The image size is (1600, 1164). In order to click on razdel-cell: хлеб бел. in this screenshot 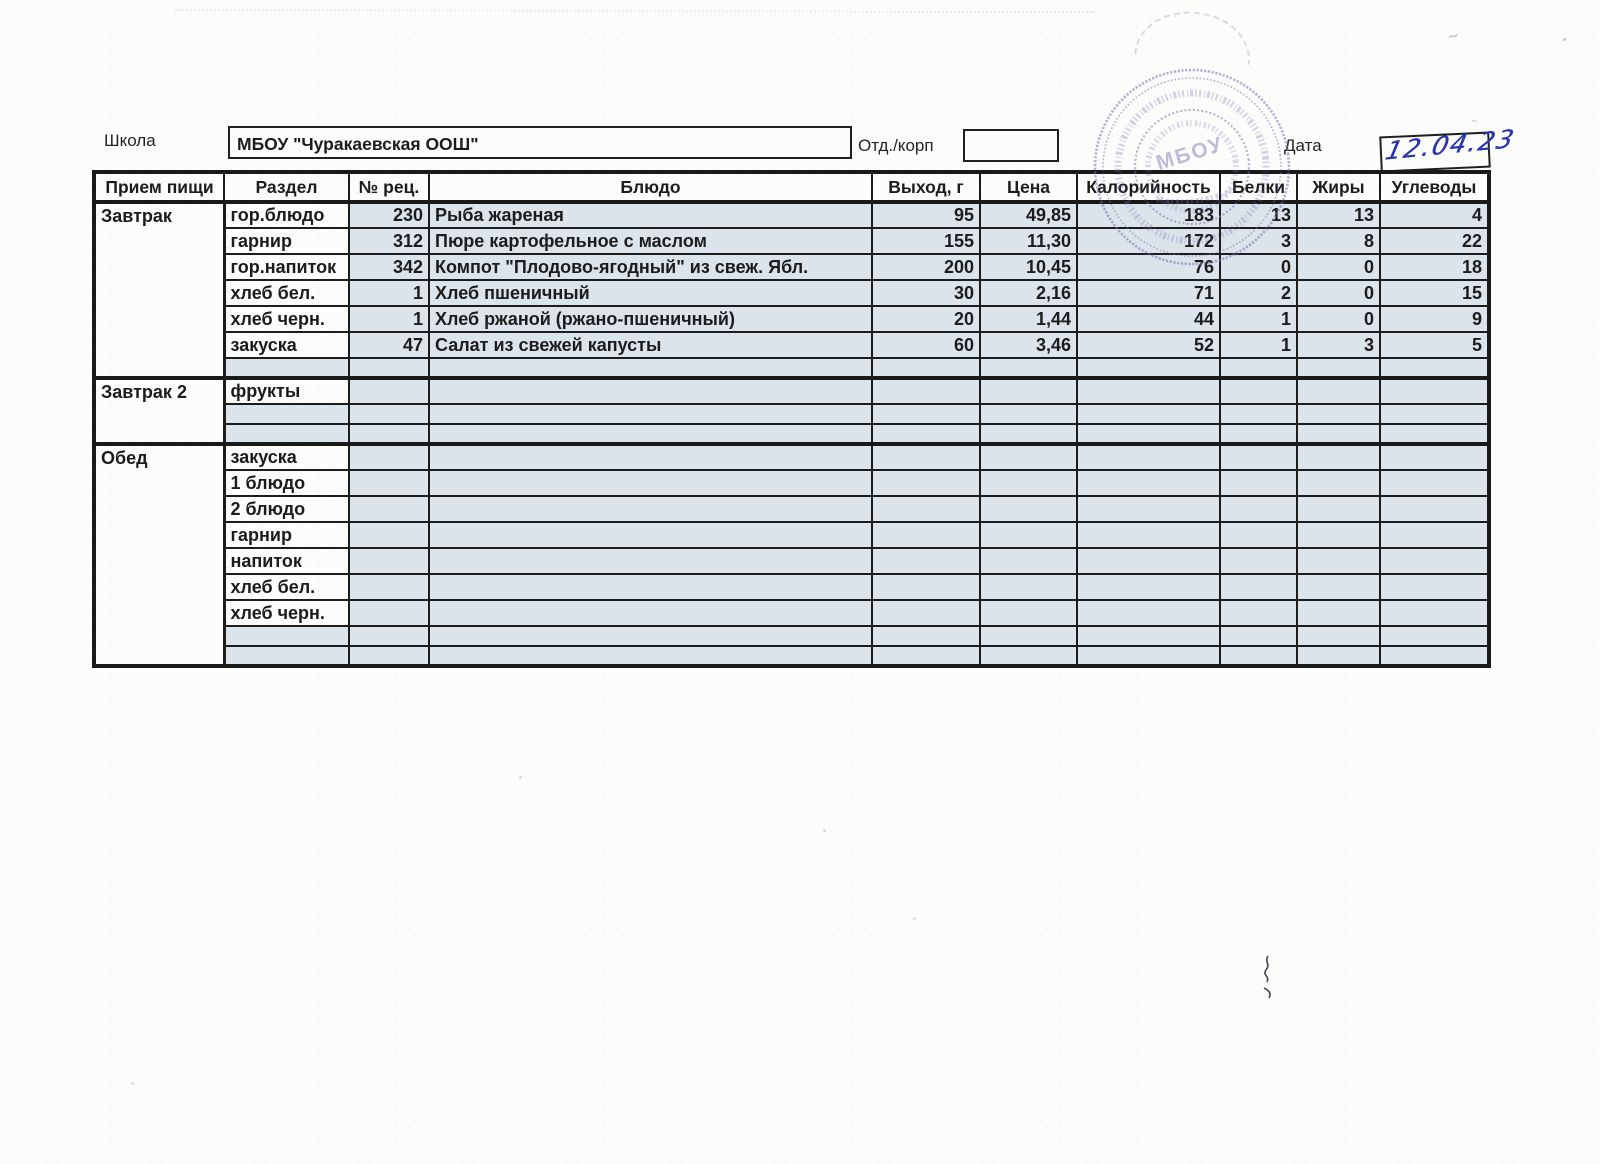, I will do `click(286, 293)`.